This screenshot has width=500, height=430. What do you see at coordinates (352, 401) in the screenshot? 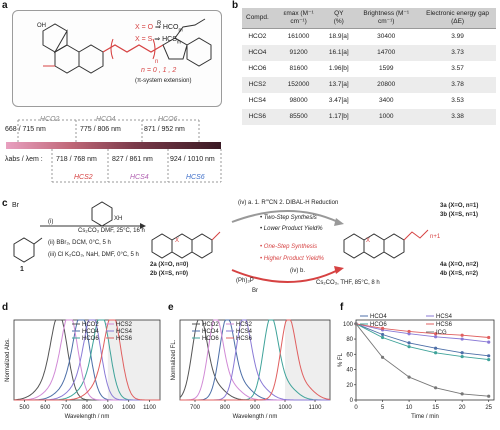
I see `y-tick-label: 0` at bounding box center [352, 401].